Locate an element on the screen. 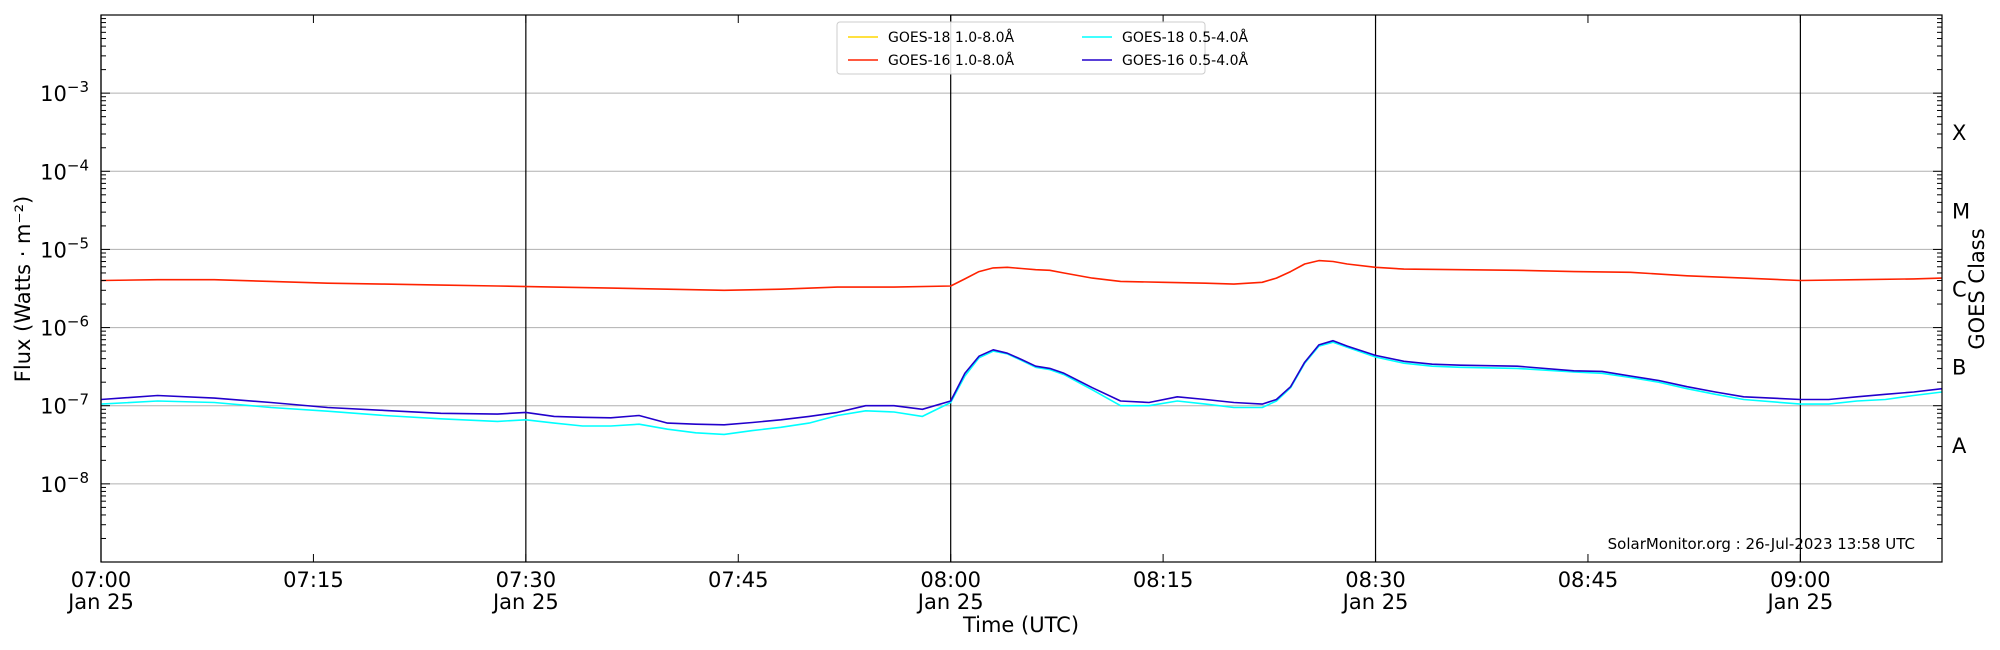 This screenshot has height=650, width=2000. x-tick-label: 08:30 is located at coordinates (1375, 580).